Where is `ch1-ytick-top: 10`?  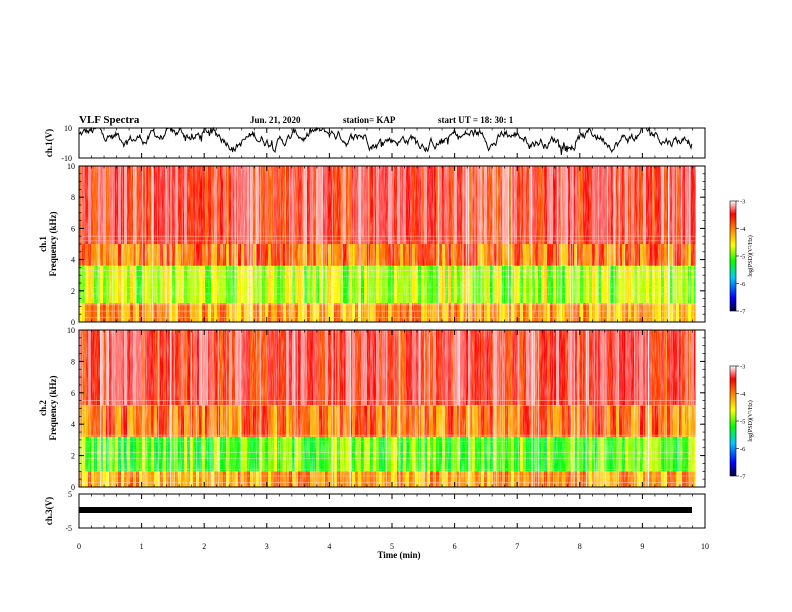
ch1-ytick-top: 10 is located at coordinates (68, 128).